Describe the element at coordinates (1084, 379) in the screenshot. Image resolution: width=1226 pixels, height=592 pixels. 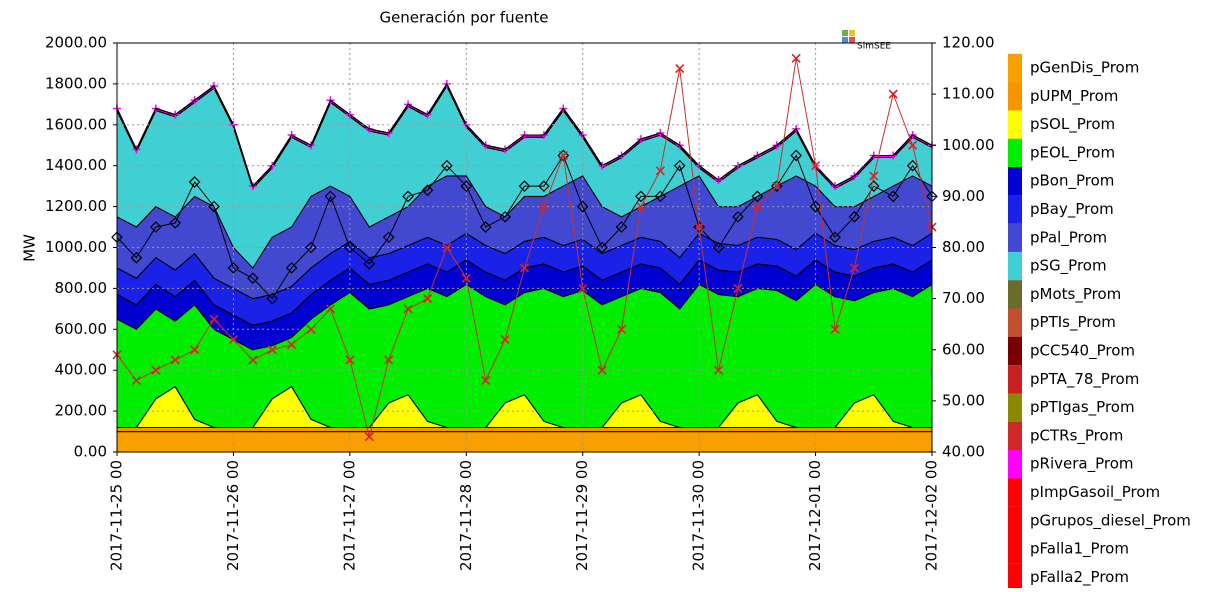
I see `legend-label: pPTA_78_Prom` at that location.